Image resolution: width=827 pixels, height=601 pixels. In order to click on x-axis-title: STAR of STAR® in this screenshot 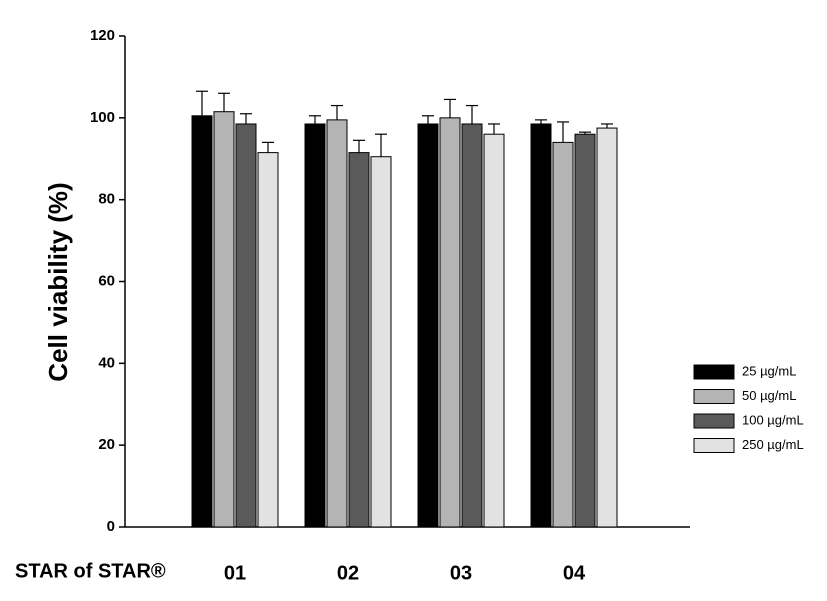, I will do `click(90, 571)`.